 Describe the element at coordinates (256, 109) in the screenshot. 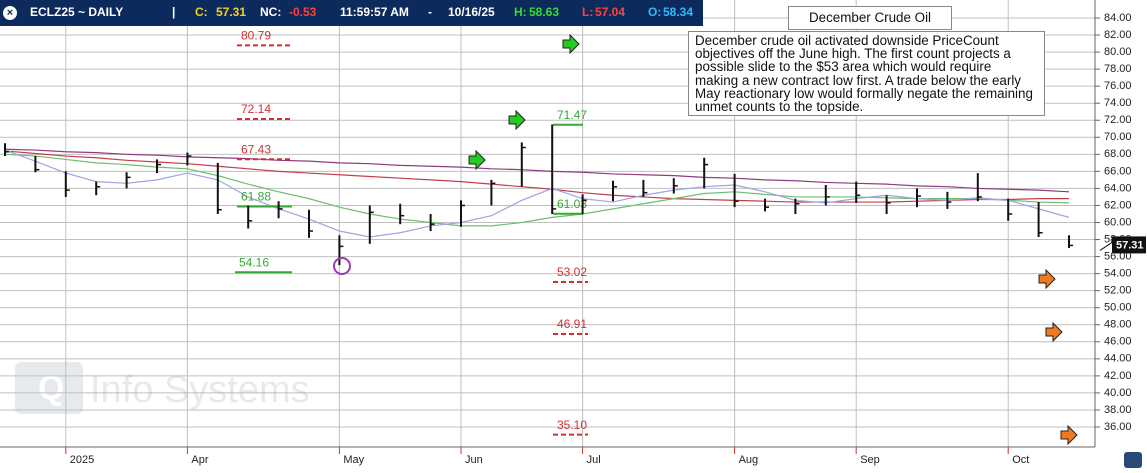

I see `level-label: 72.14` at that location.